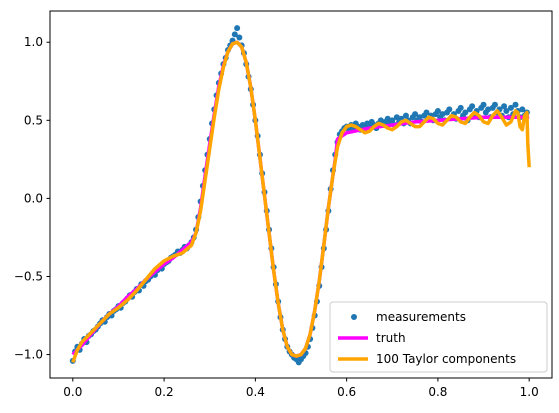 Image resolution: width=559 pixels, height=413 pixels. What do you see at coordinates (72, 392) in the screenshot?
I see `x-tick-label: 0.0` at bounding box center [72, 392].